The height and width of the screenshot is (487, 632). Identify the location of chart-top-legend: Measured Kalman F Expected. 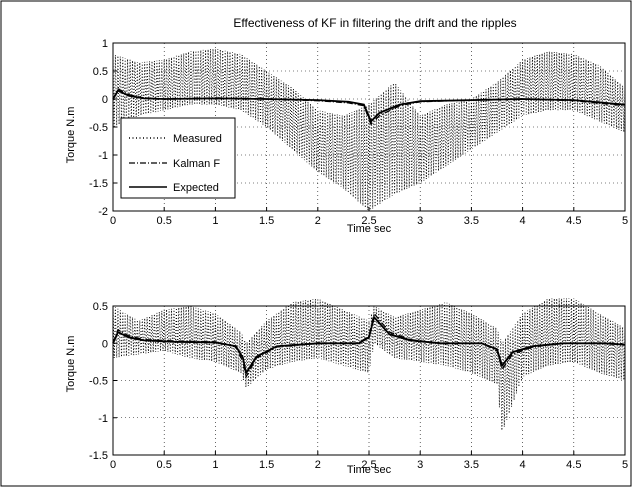
(178, 158).